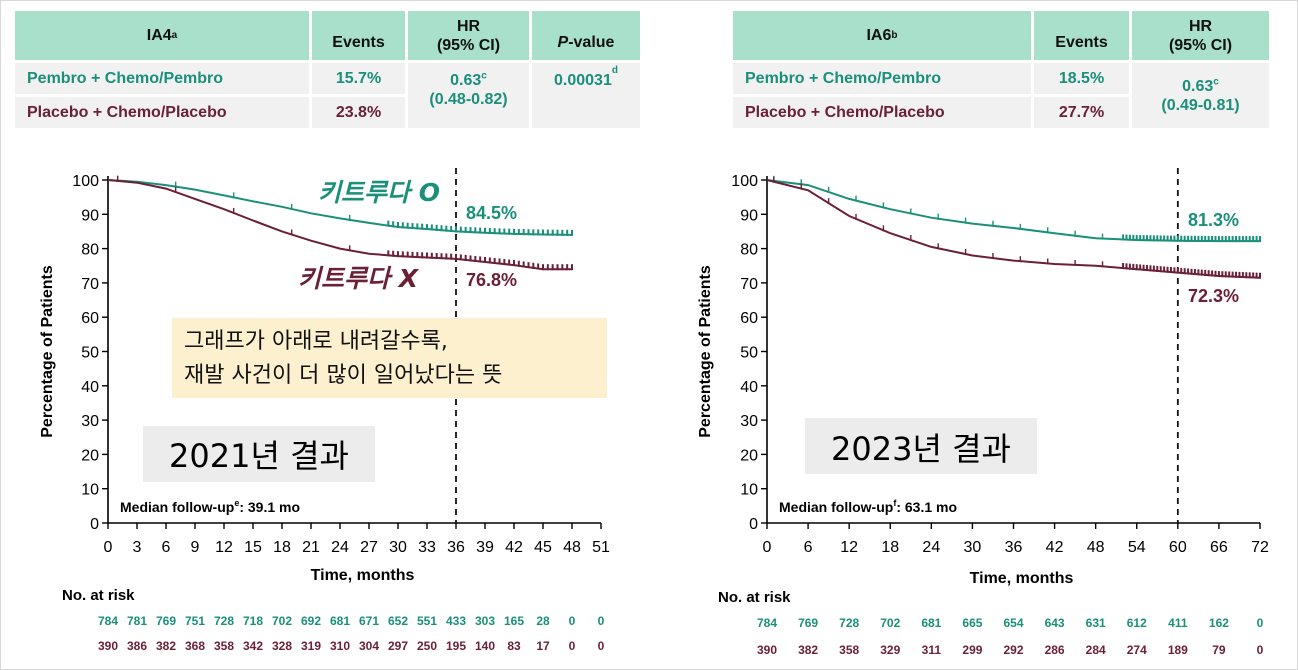 This screenshot has width=1298, height=670. I want to click on x-tick-label: 39, so click(485, 547).